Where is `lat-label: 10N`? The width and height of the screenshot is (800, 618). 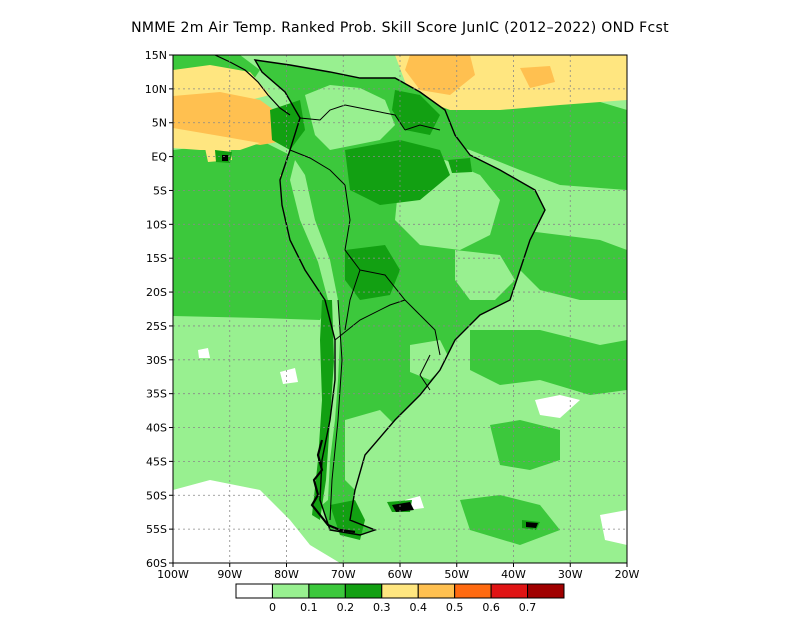 lat-label: 10N is located at coordinates (156, 89).